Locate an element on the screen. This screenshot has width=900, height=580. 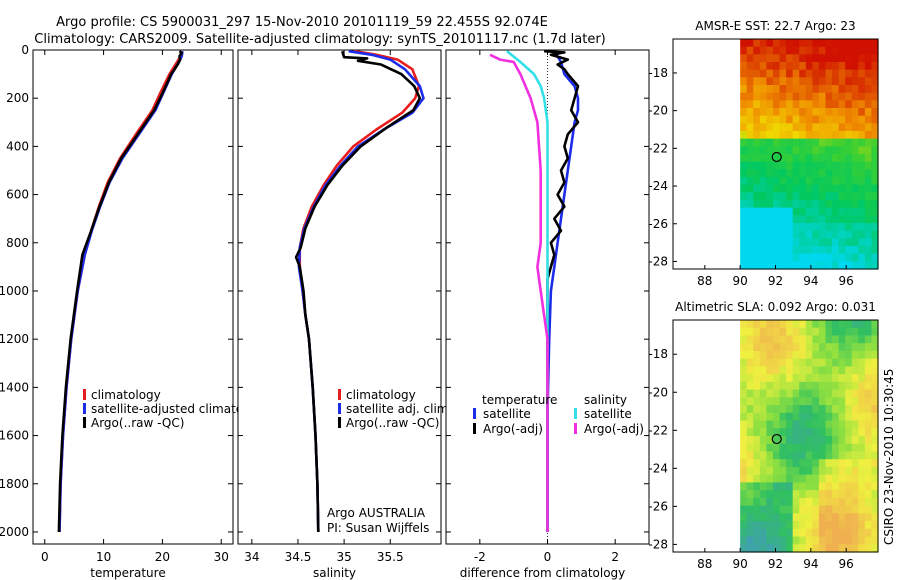
salinity-xtick-label: 34 is located at coordinates (251, 557).